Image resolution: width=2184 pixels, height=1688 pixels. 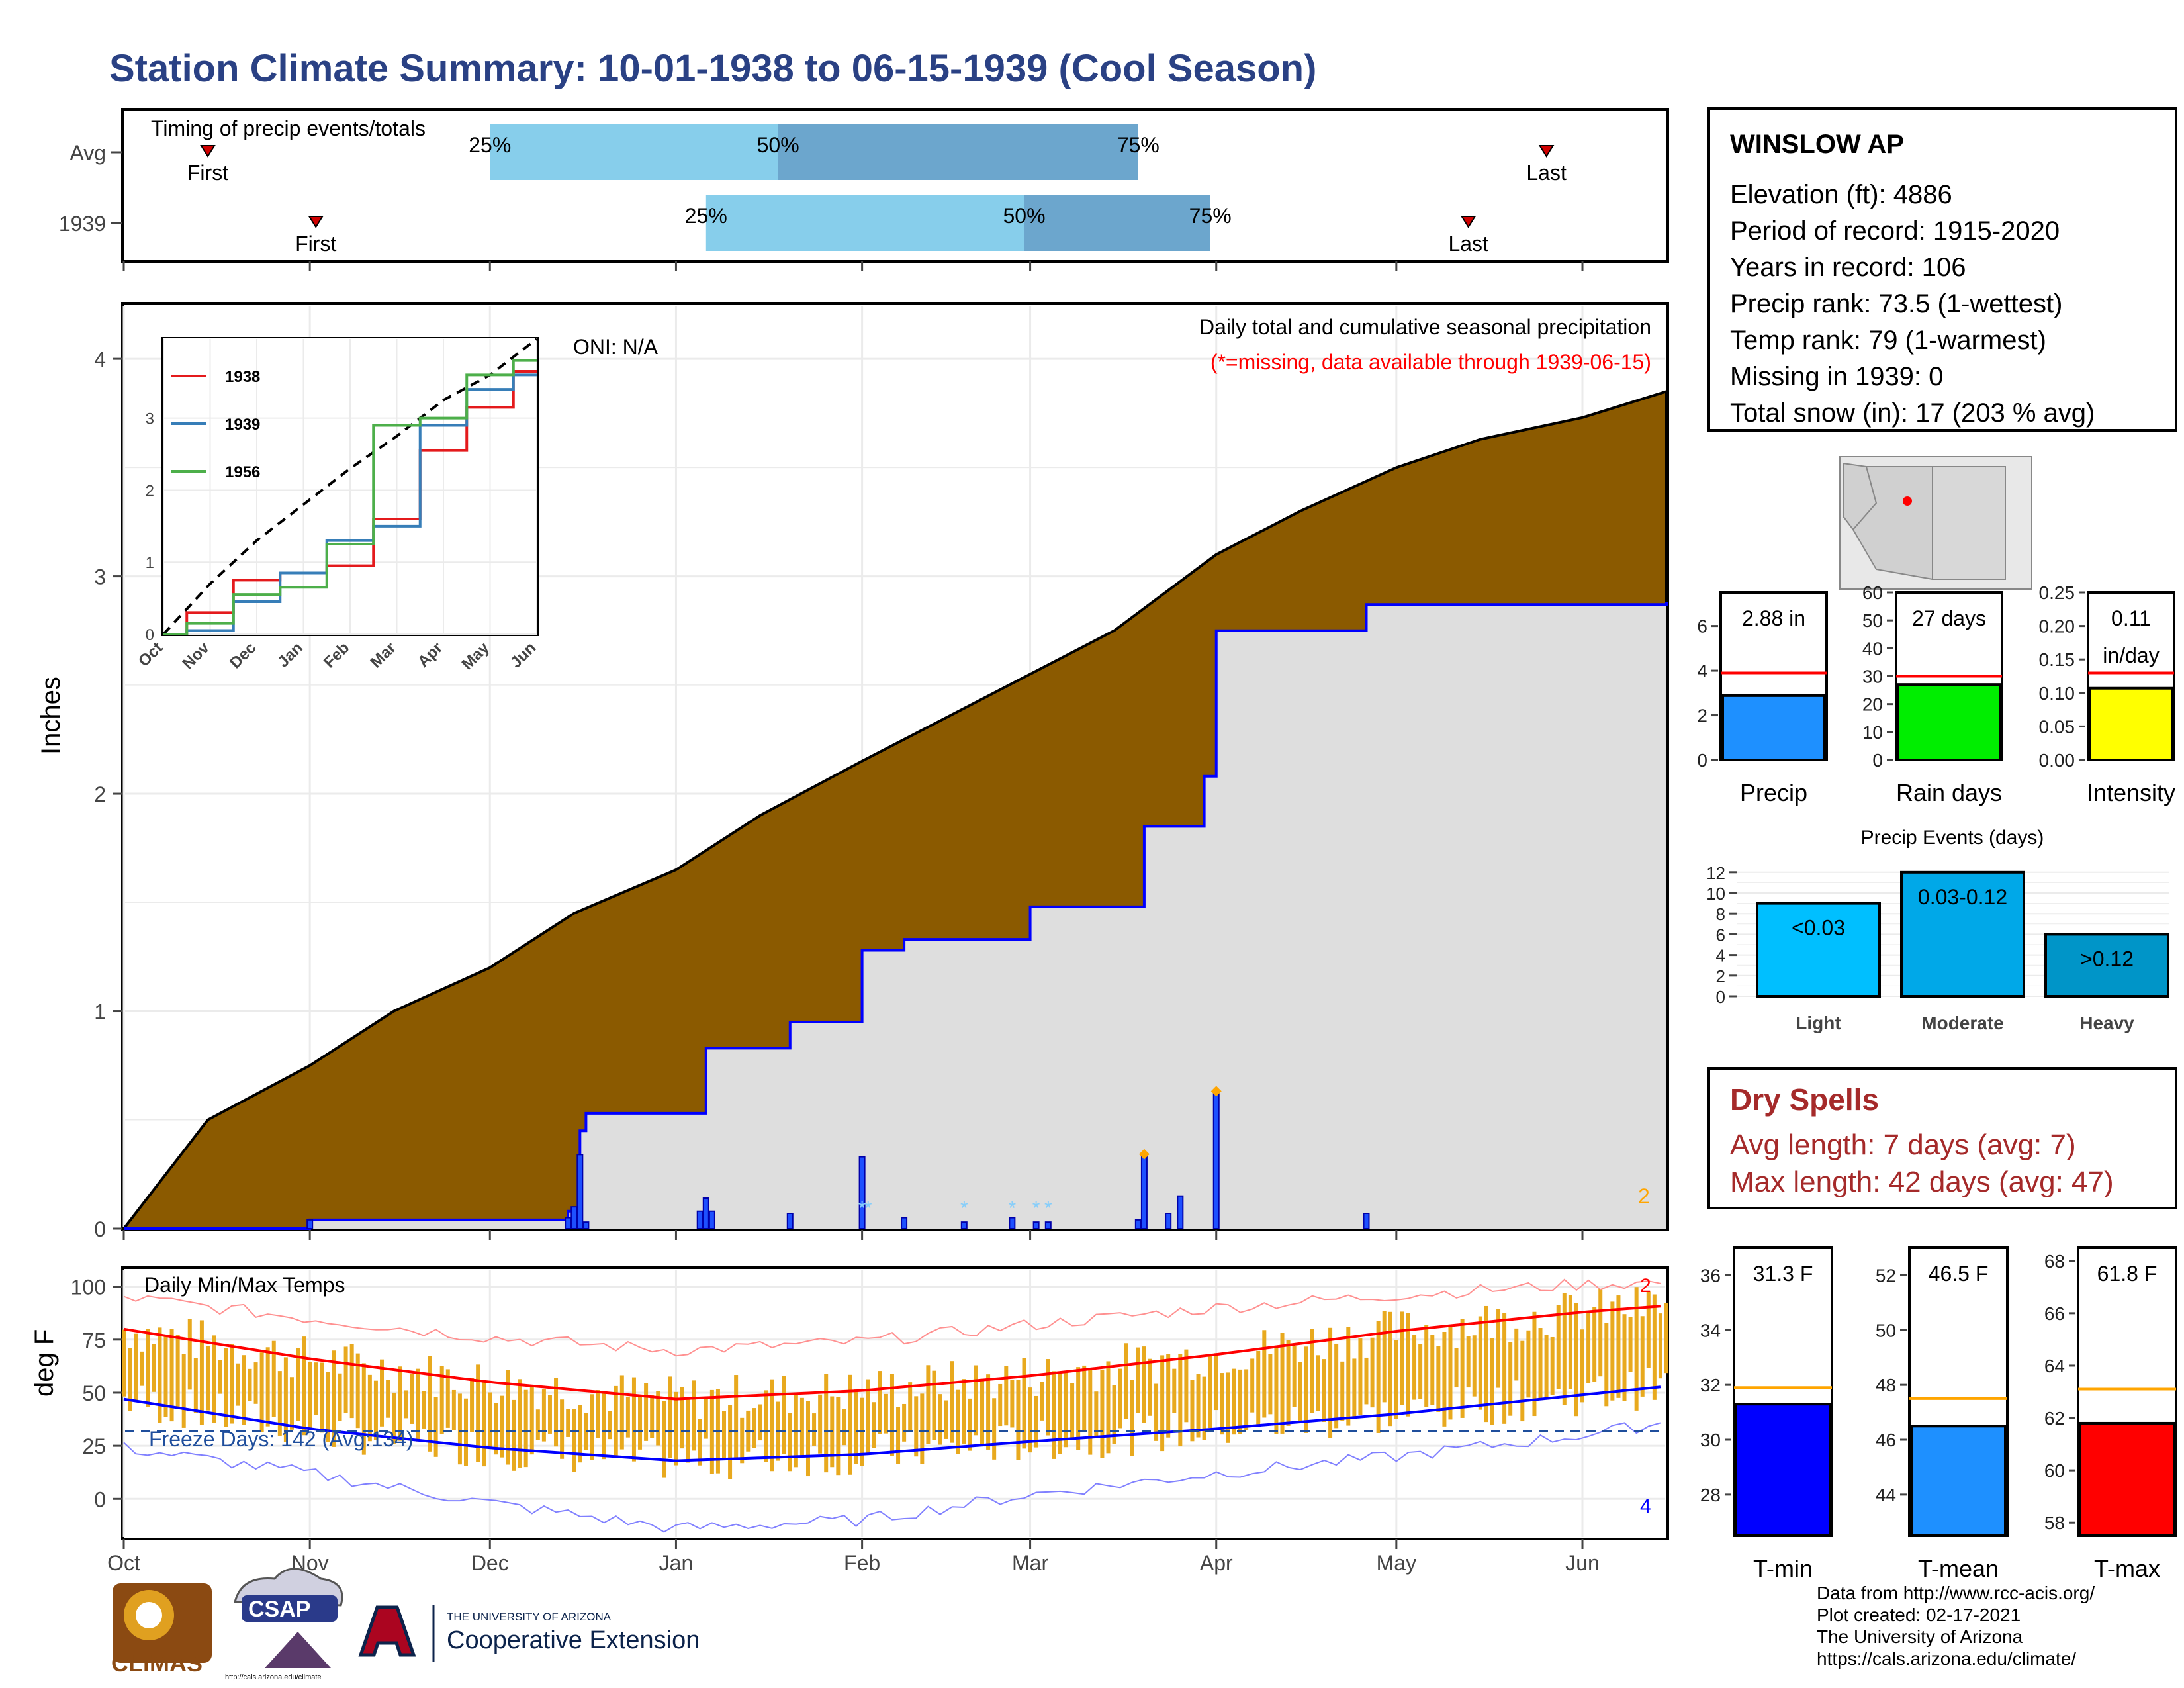 I want to click on summary-bar-ytick: 10, so click(x=1872, y=732).